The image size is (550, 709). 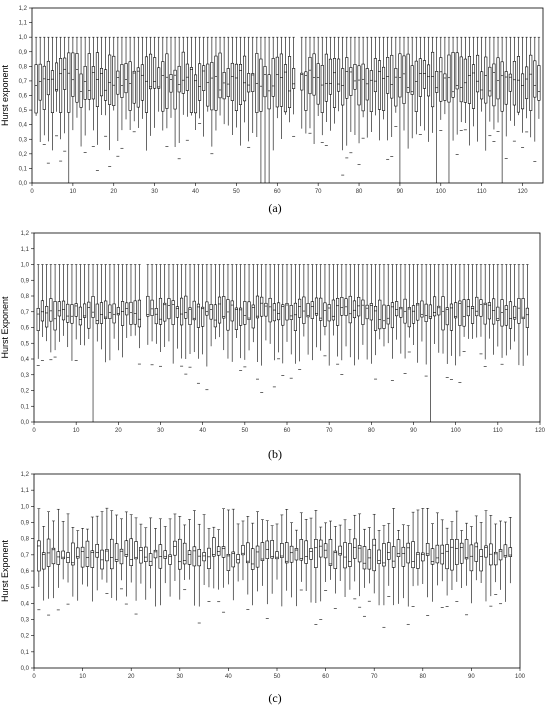 What do you see at coordinates (25, 604) in the screenshot?
I see `y-tick-label: 0,4` at bounding box center [25, 604].